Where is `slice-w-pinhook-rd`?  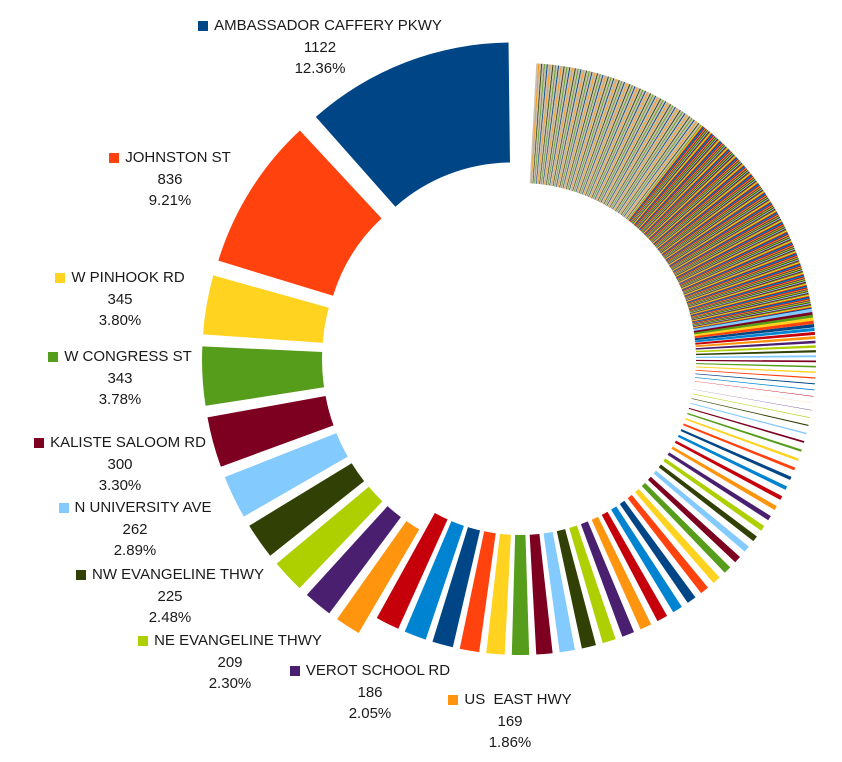
slice-w-pinhook-rd is located at coordinates (266, 309).